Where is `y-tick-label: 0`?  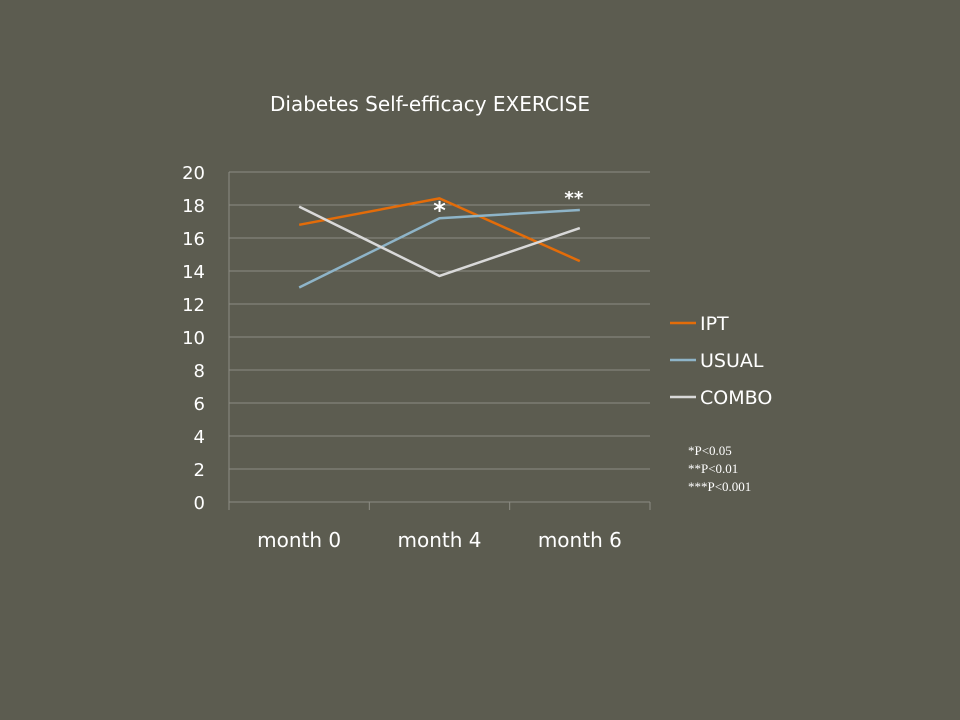
y-tick-label: 0 is located at coordinates (199, 503).